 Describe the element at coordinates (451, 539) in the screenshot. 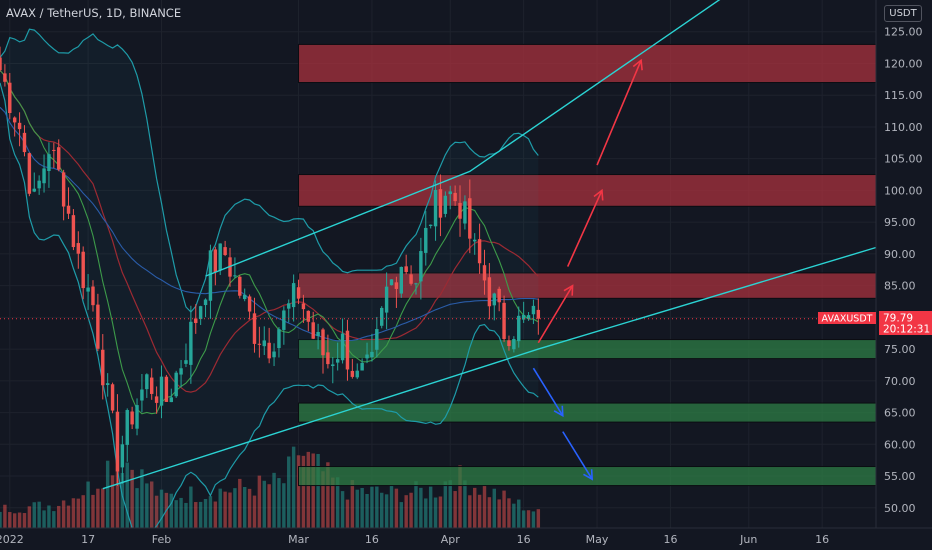

I see `time-tick-label: Apr` at that location.